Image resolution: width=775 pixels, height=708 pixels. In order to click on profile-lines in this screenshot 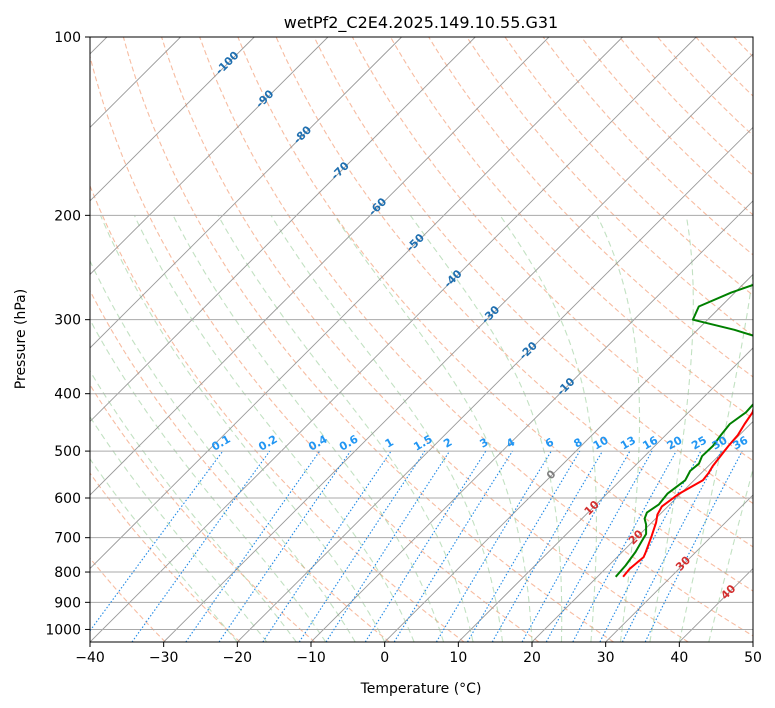, I will do `click(683, 430)`.